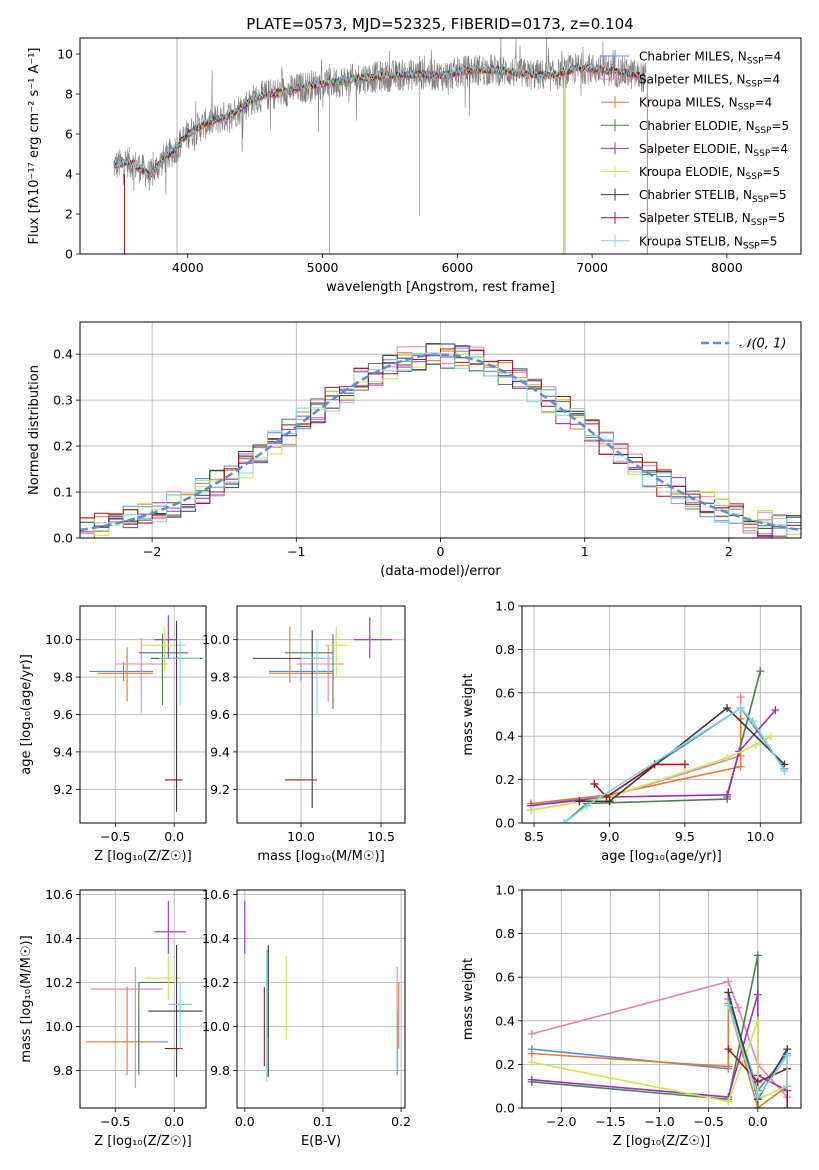 This screenshot has height=1170, width=819. I want to click on legend-label: Salpeter STELIB, NSSP=5, so click(712, 219).